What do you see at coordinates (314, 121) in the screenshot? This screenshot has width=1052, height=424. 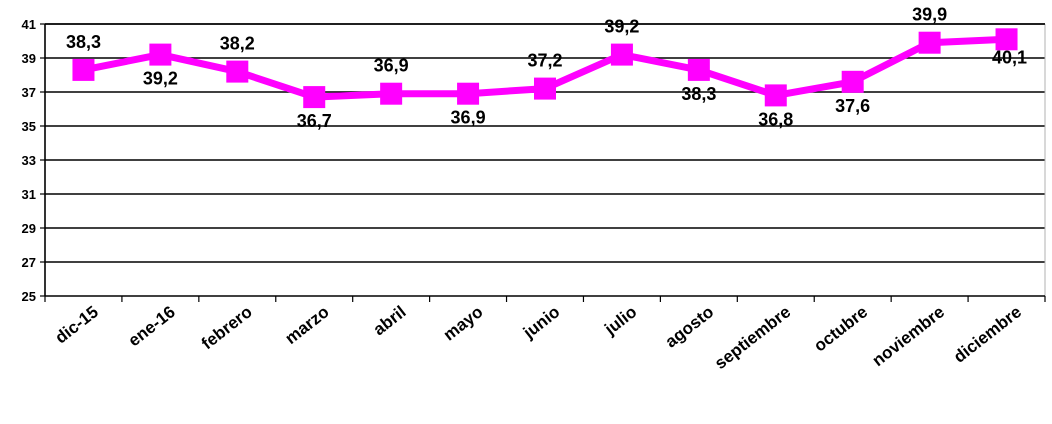 I see `data-label: 36,7` at bounding box center [314, 121].